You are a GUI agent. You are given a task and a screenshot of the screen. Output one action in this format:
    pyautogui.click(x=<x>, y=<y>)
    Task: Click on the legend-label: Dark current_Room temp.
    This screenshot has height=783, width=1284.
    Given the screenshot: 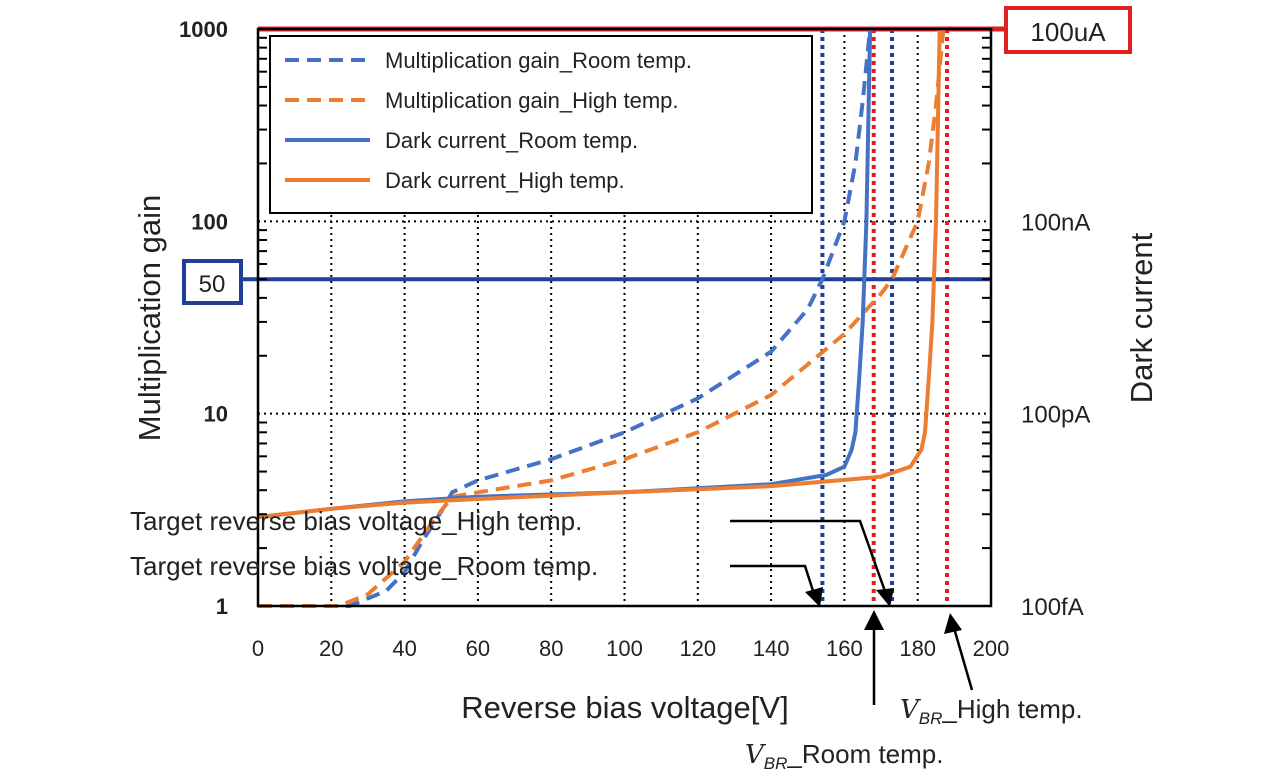 What is the action you would take?
    pyautogui.click(x=511, y=140)
    